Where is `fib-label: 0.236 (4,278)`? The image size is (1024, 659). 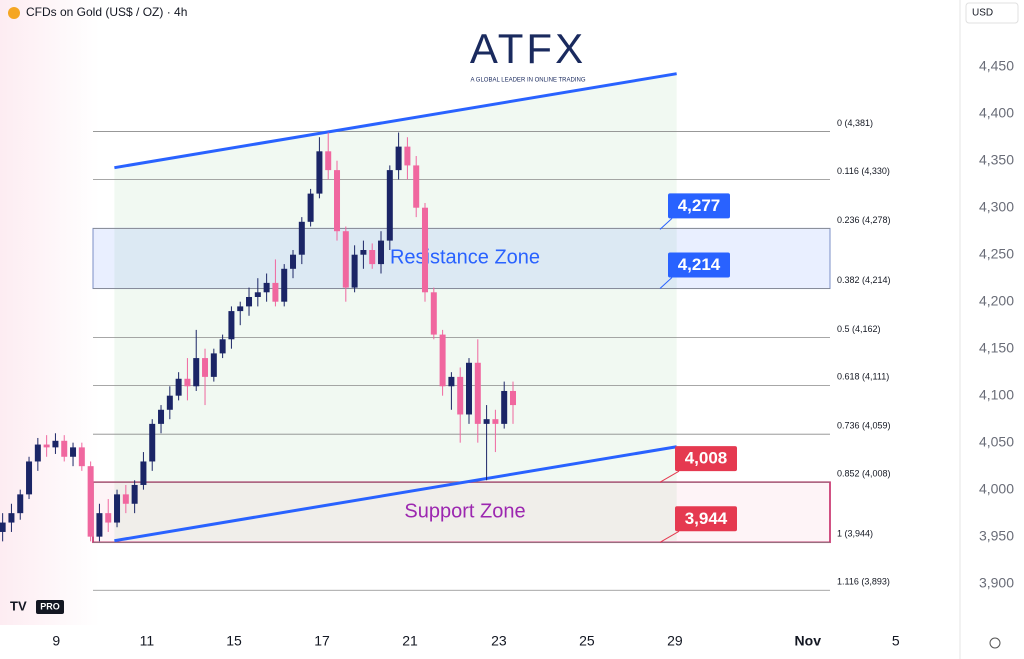 fib-label: 0.236 (4,278) is located at coordinates (864, 220).